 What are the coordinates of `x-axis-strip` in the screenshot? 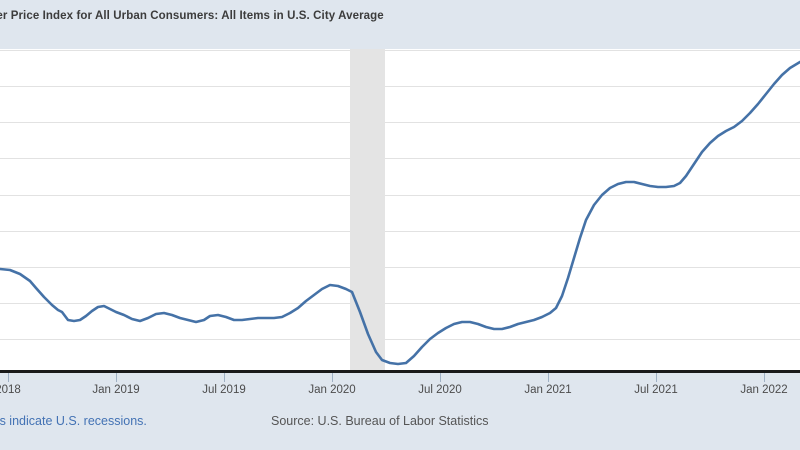 It's located at (400, 389).